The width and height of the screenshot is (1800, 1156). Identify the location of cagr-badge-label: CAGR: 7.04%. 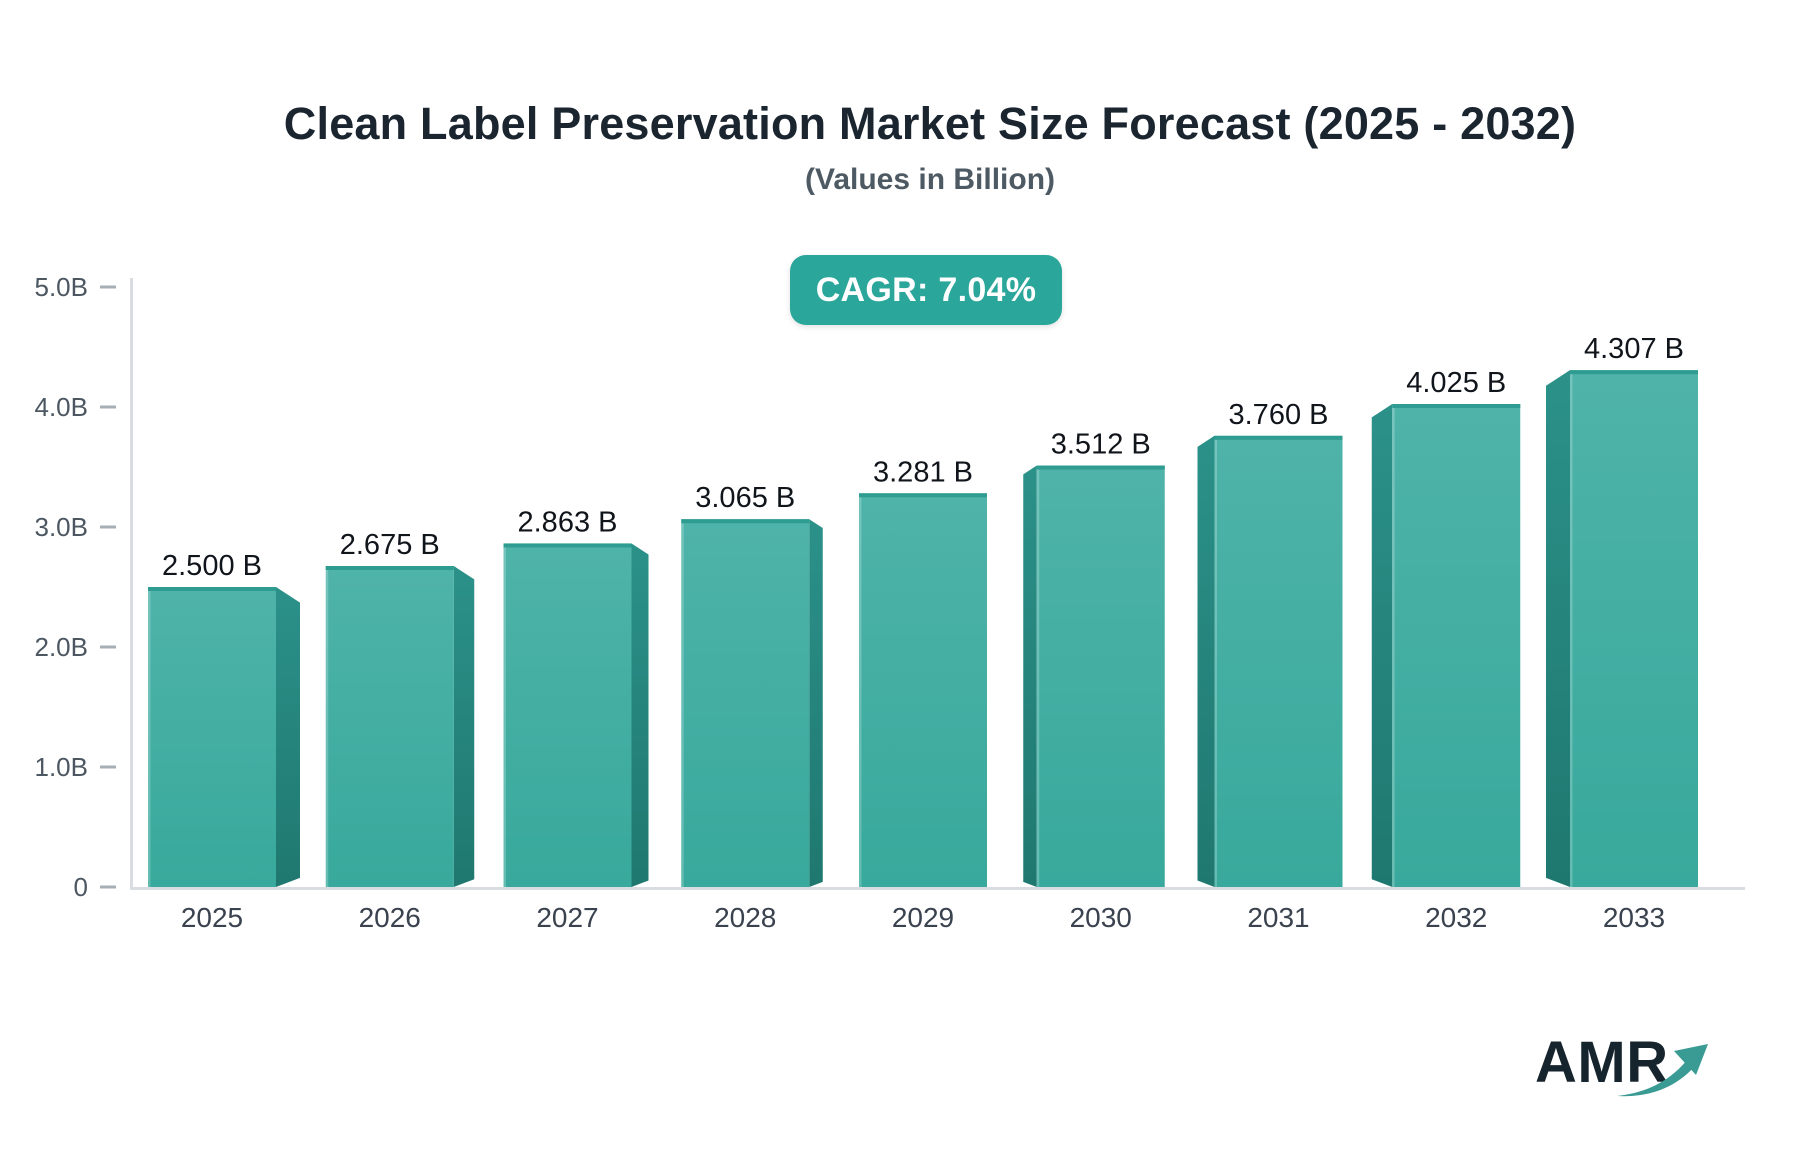
(926, 289).